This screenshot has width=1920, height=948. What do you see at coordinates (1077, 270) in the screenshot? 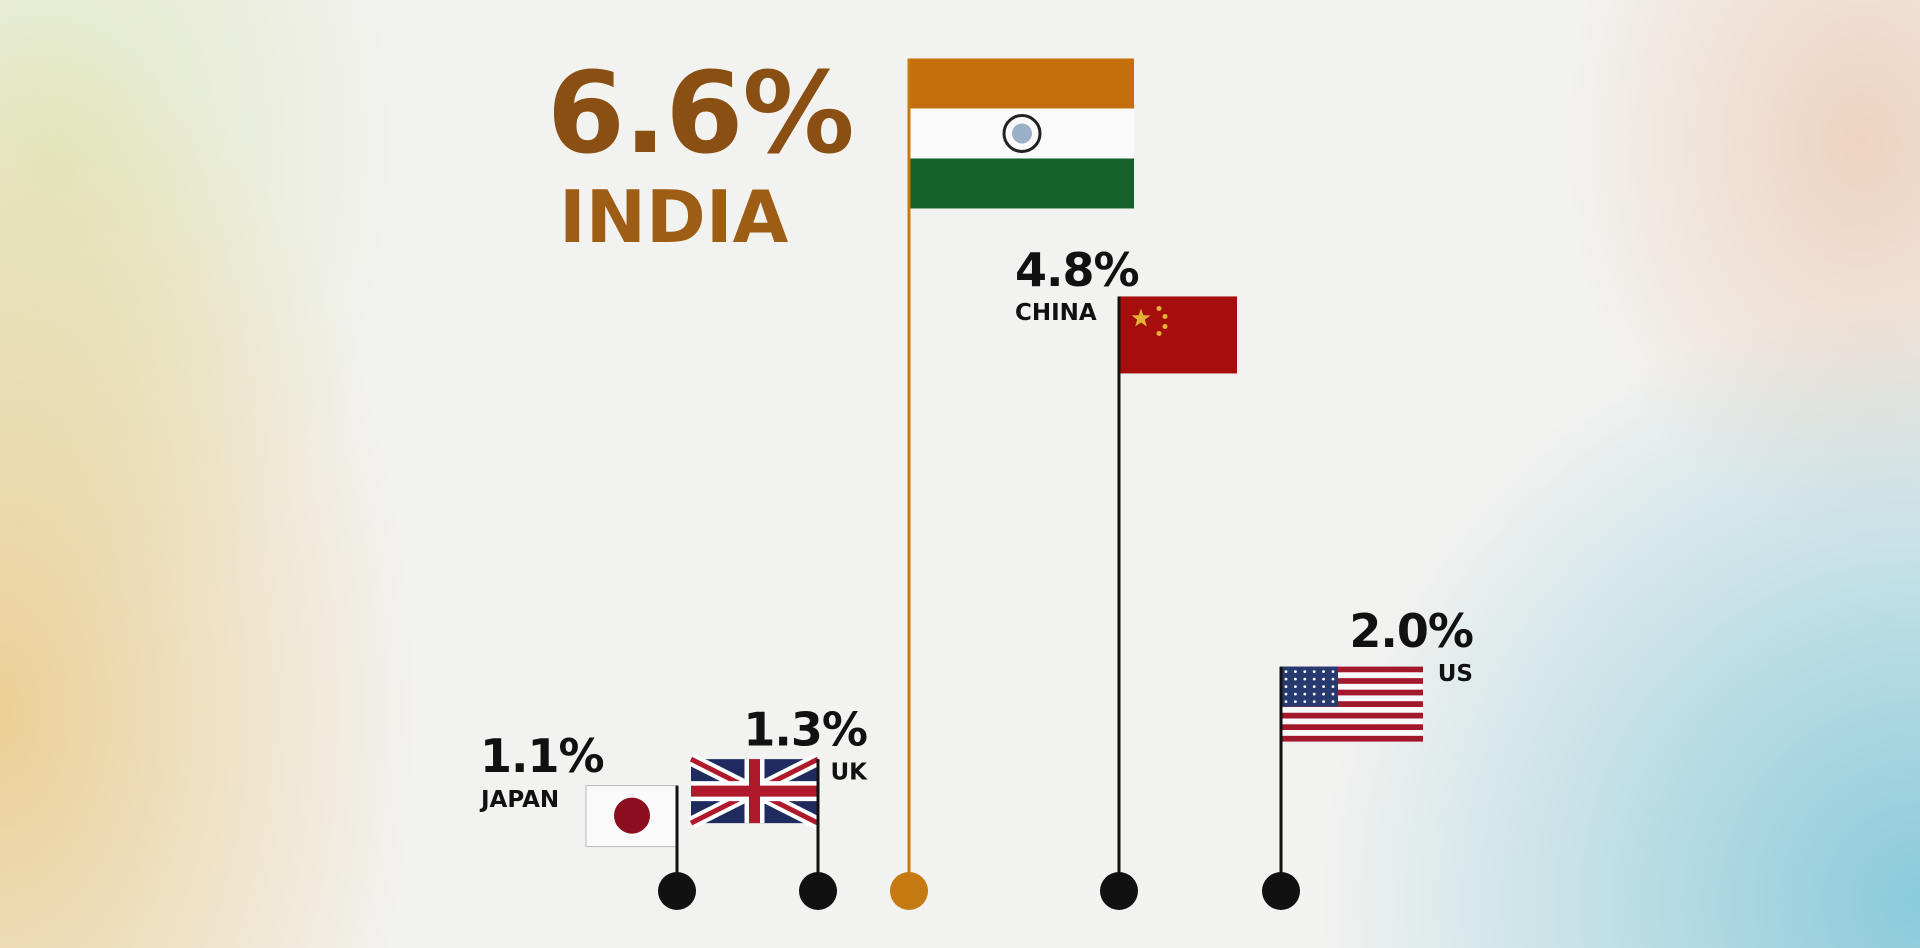
I see `value-label: 4.8%` at bounding box center [1077, 270].